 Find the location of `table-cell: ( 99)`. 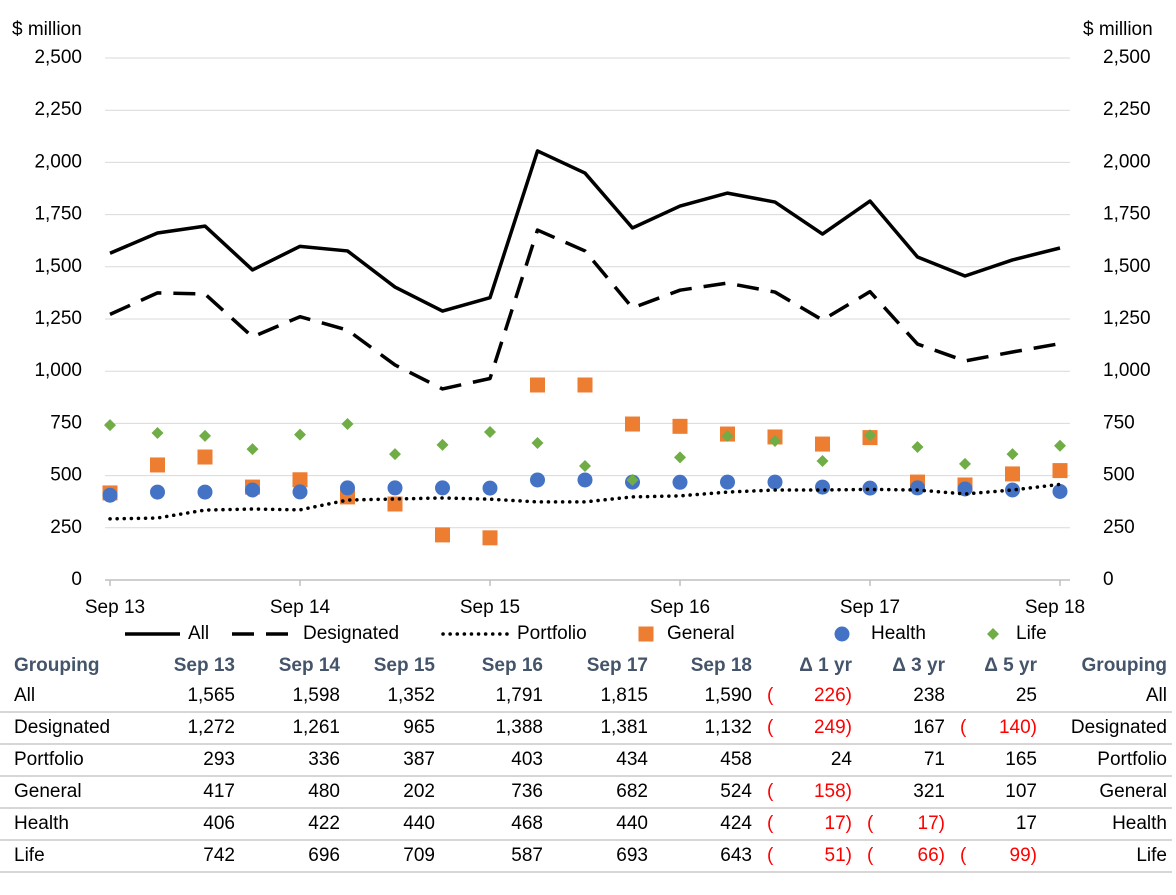

table-cell: ( 99) is located at coordinates (996, 856).